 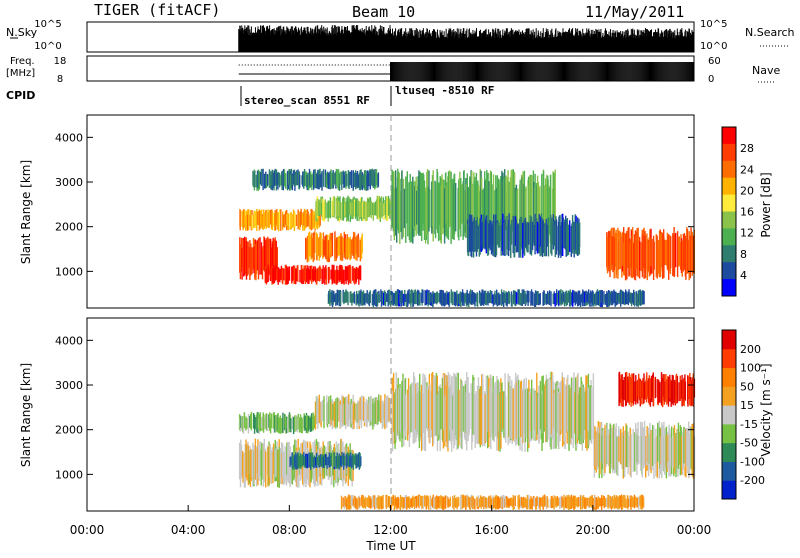 I want to click on velocity-colorbar-frame, so click(x=729, y=414).